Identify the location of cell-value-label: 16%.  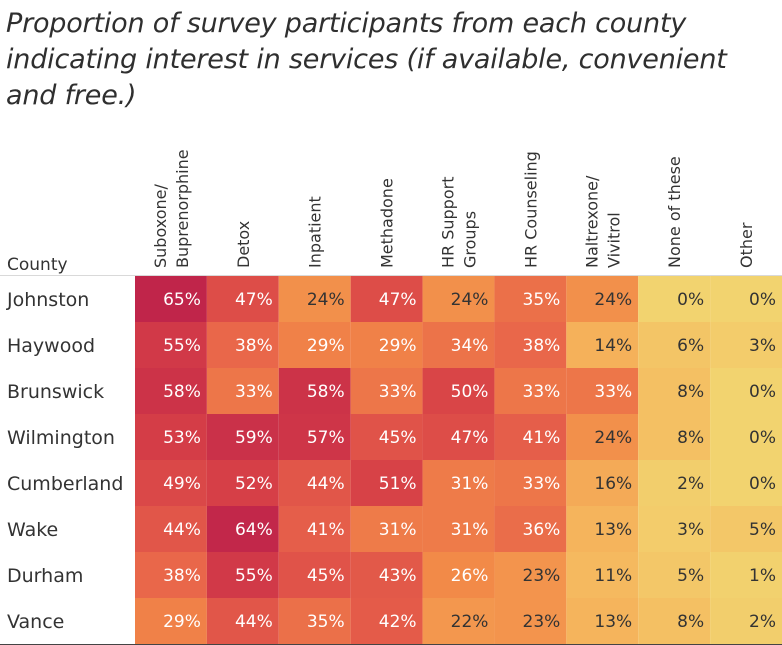
(613, 484).